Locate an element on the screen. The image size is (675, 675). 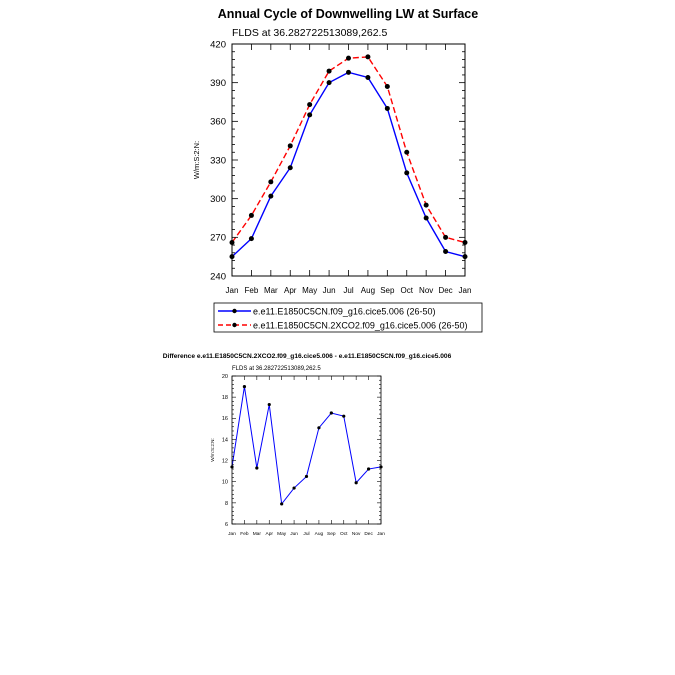
panel1-ytick-label: 360 is located at coordinates (218, 122).